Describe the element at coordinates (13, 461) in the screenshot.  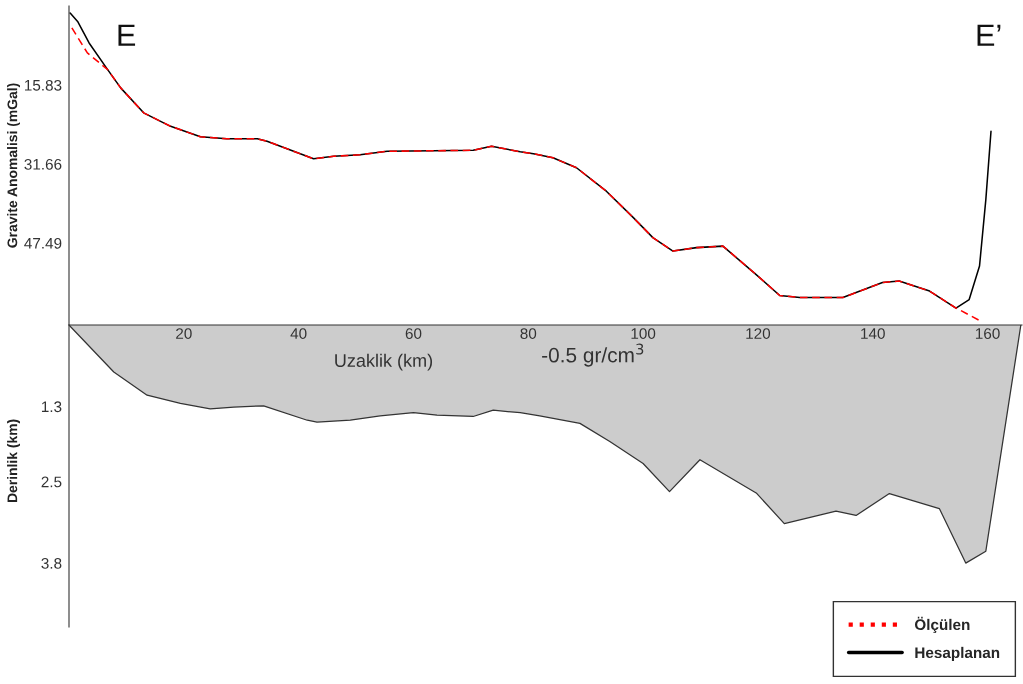
I see `y-axis-title: Derinlik (km)` at that location.